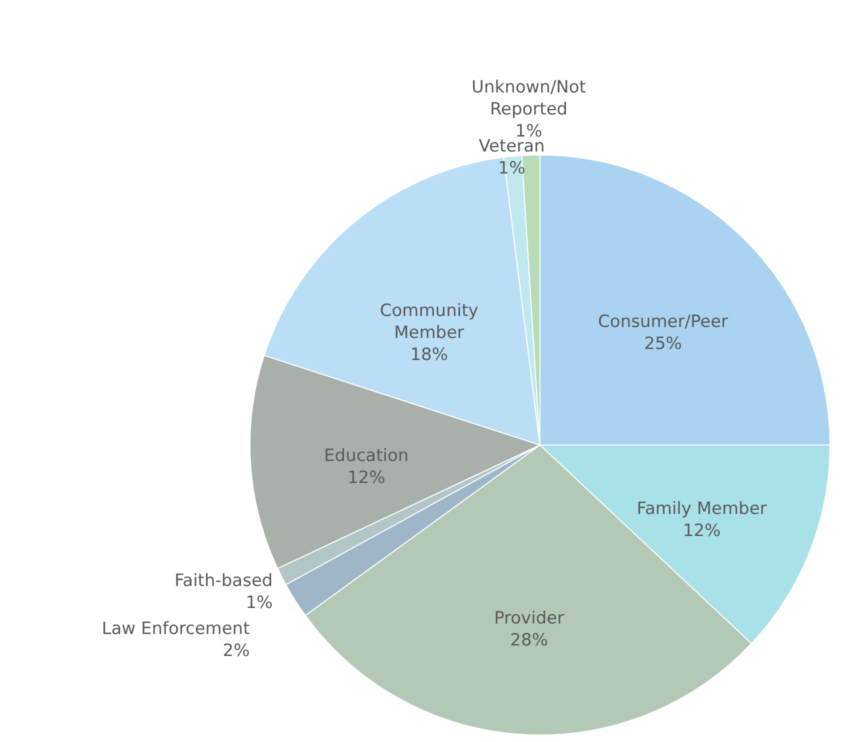 Image resolution: width=843 pixels, height=742 pixels. Describe the element at coordinates (223, 581) in the screenshot. I see `slice-label: Faith-based` at that location.